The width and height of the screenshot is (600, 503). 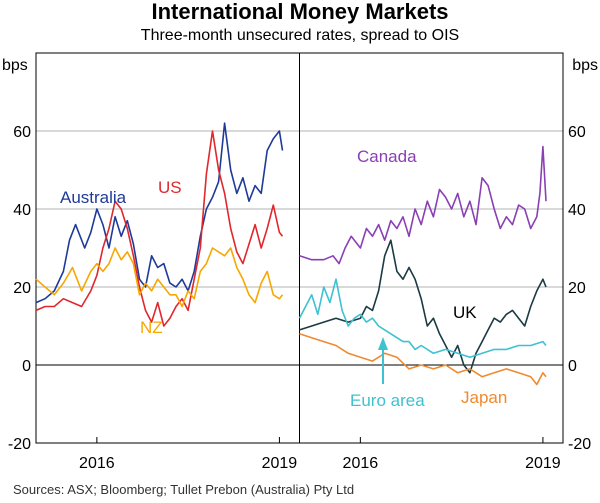 What do you see at coordinates (97, 463) in the screenshot?
I see `x-tick-label-left: 2016` at bounding box center [97, 463].